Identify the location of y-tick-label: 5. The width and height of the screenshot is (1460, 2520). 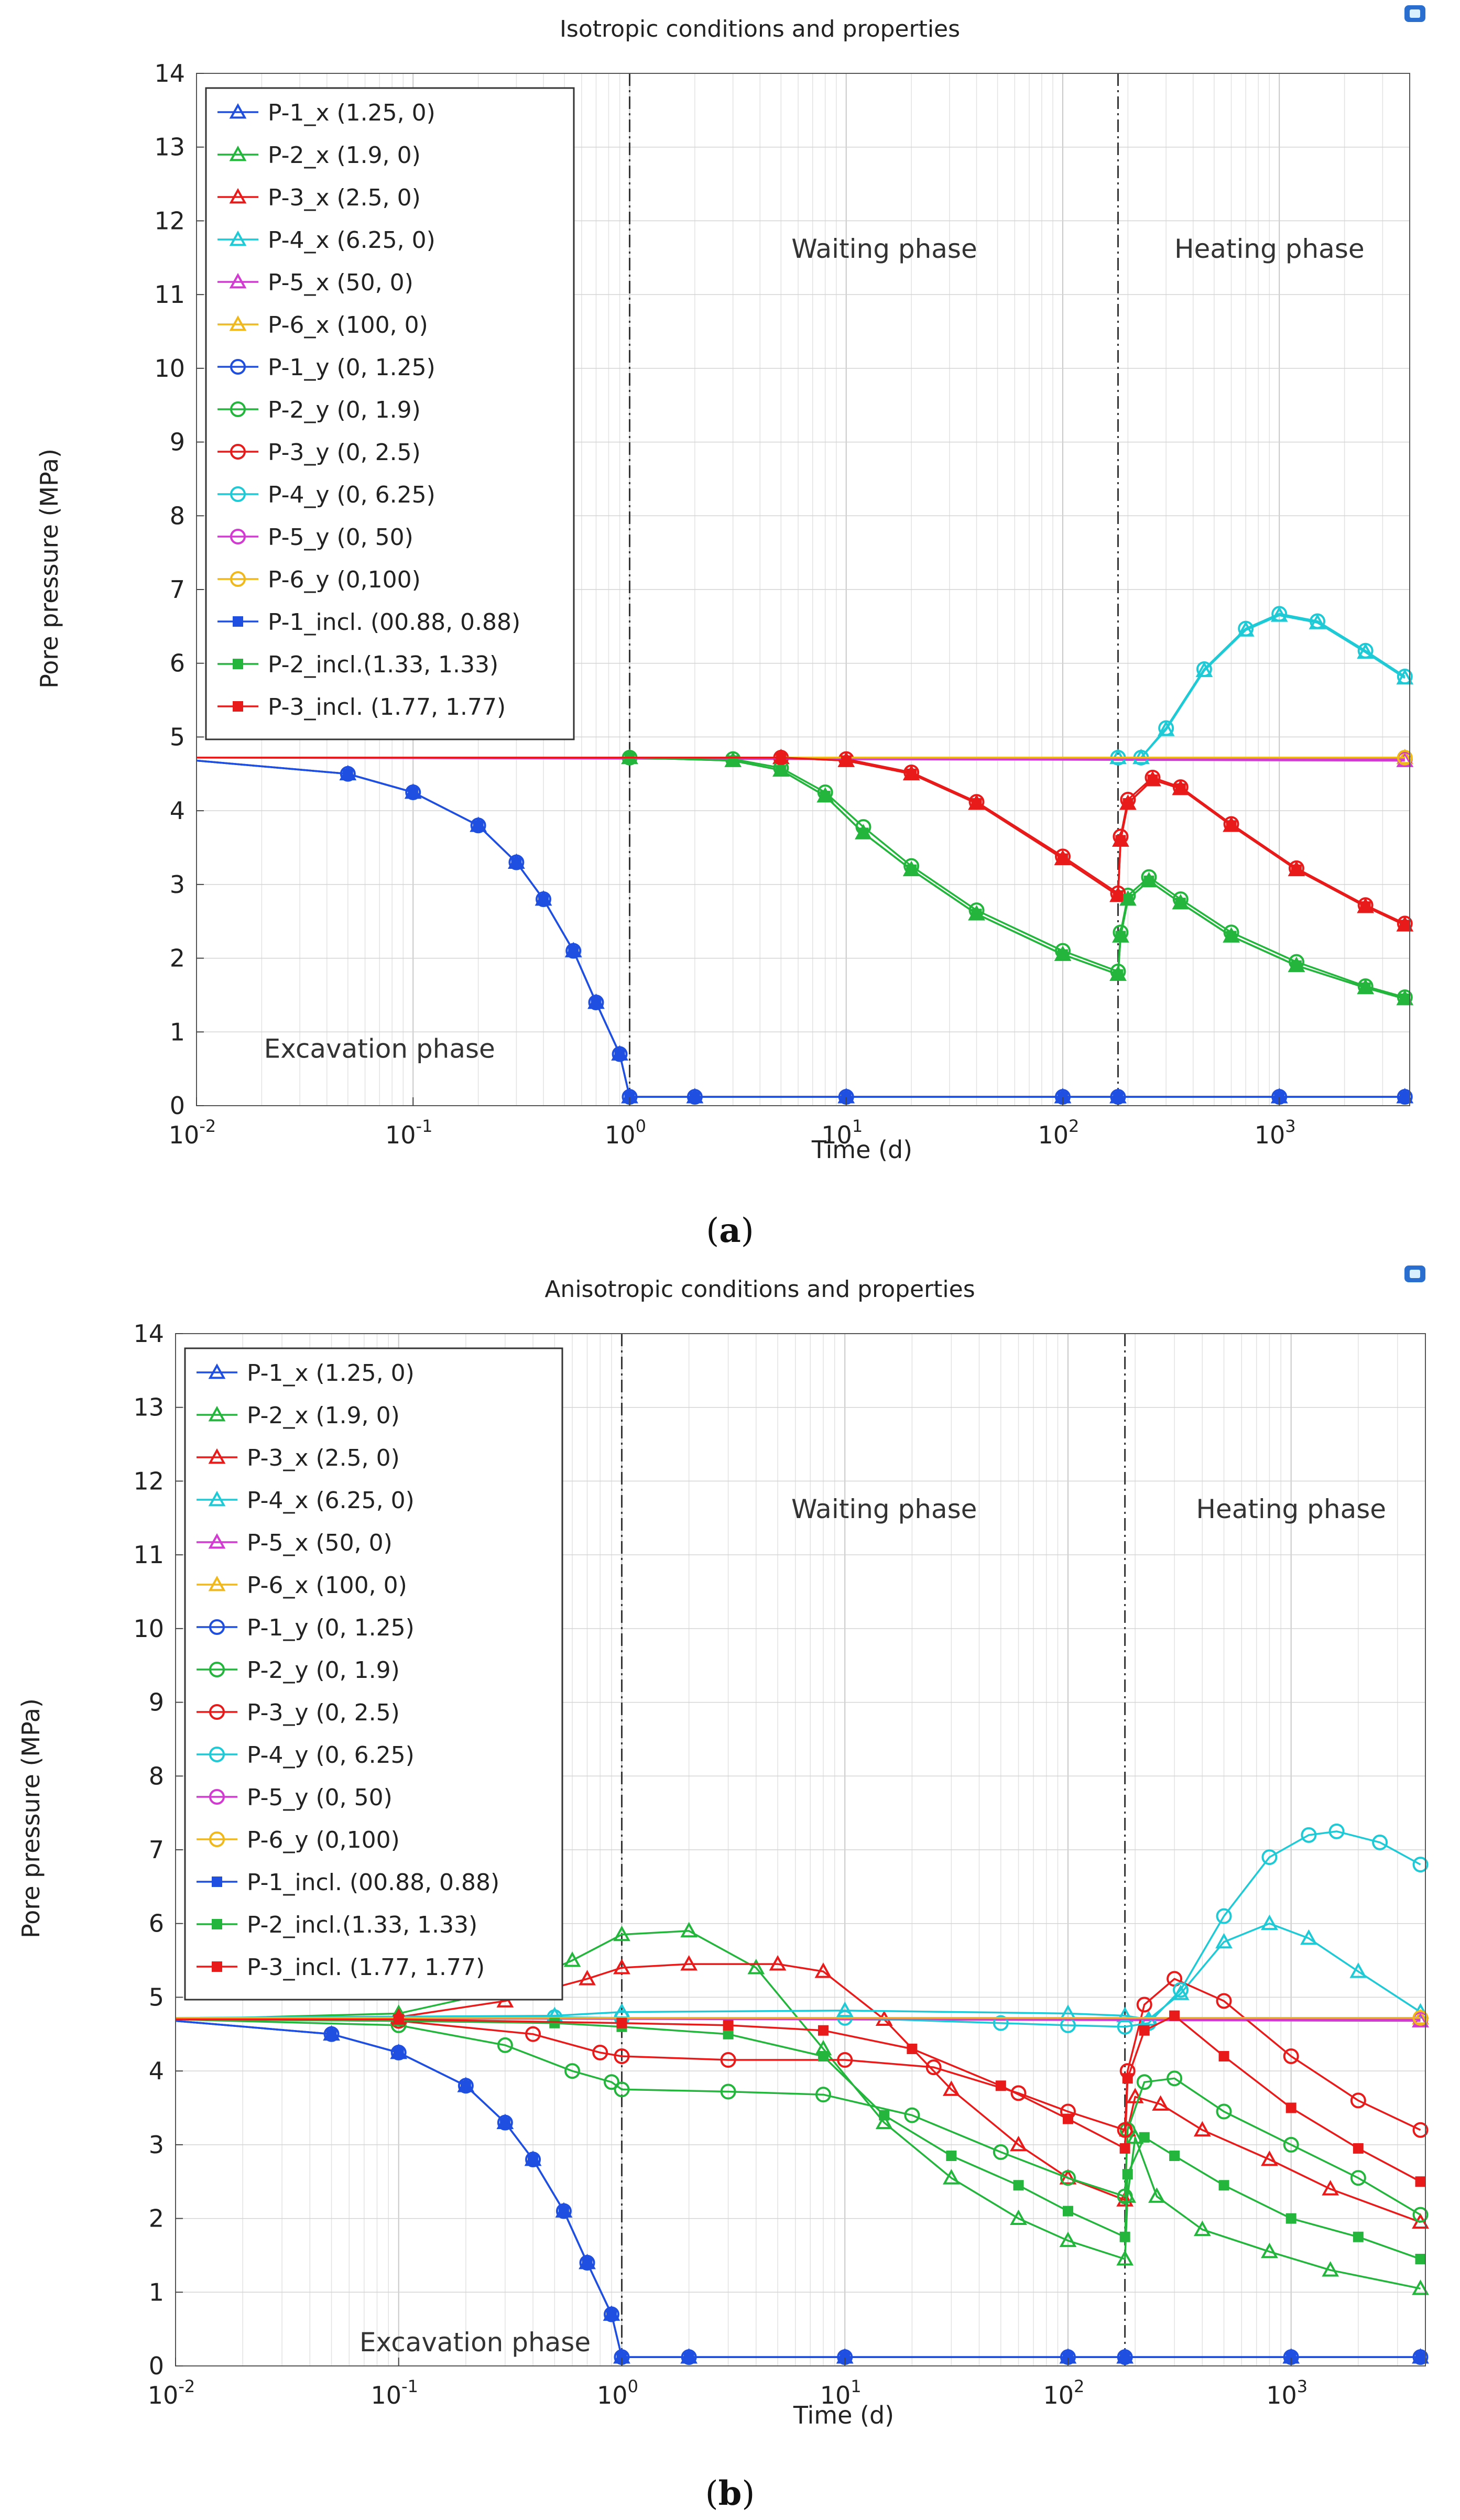
(177, 737).